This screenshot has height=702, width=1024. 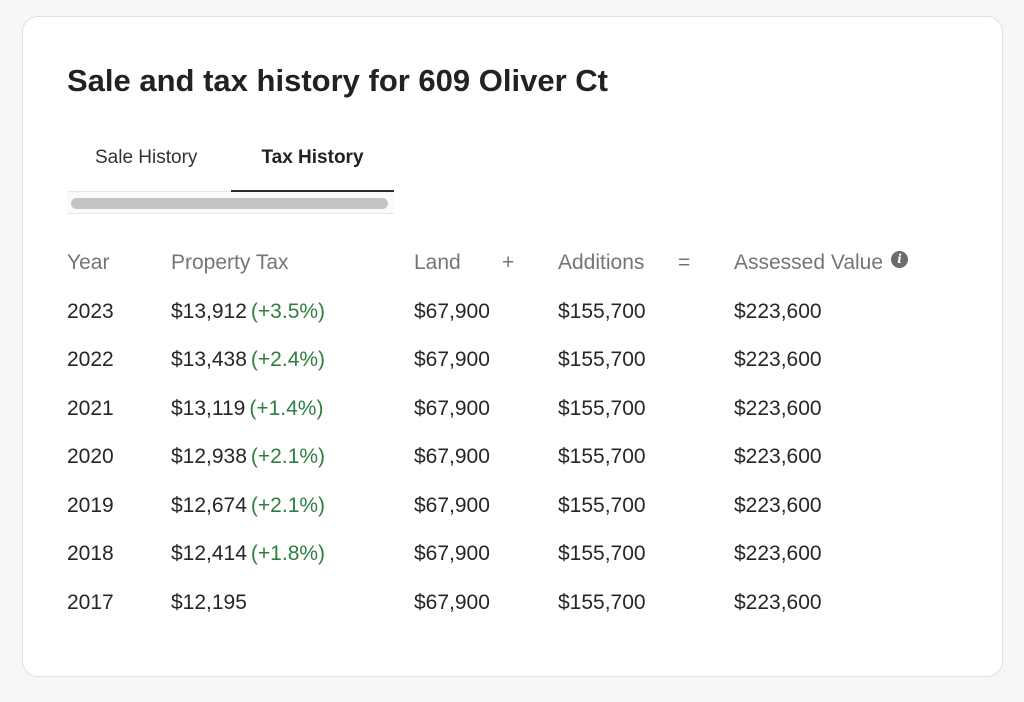 I want to click on cell-property-tax: $13,438 (+2.4%), so click(x=248, y=360).